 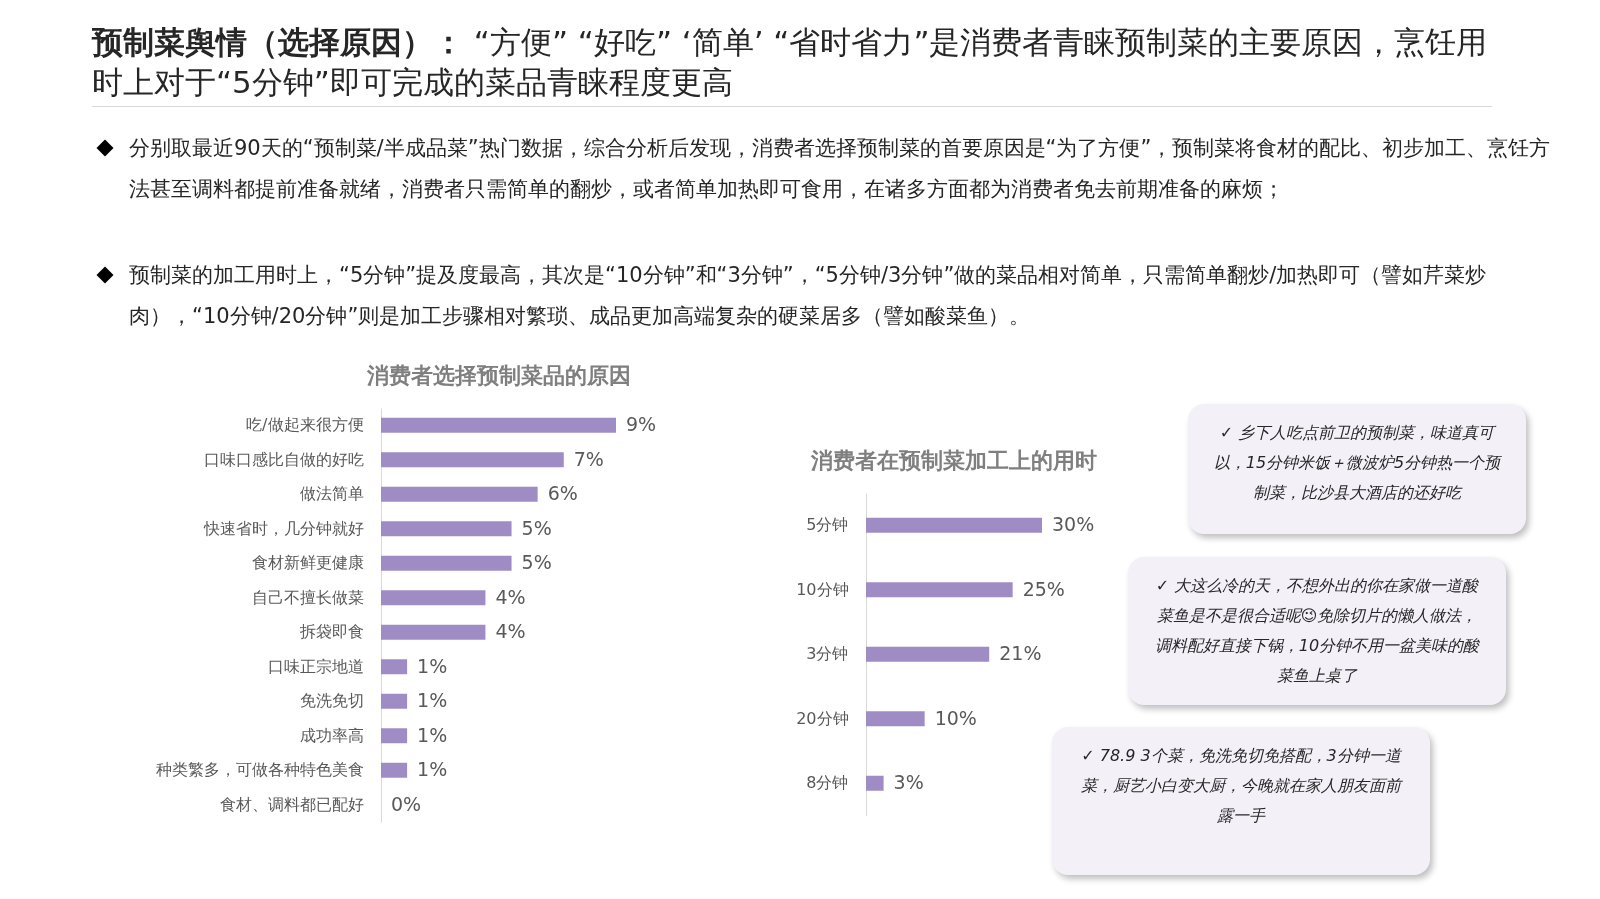 I want to click on y-tick-label: 食材、调料都已配好, so click(x=291, y=804).